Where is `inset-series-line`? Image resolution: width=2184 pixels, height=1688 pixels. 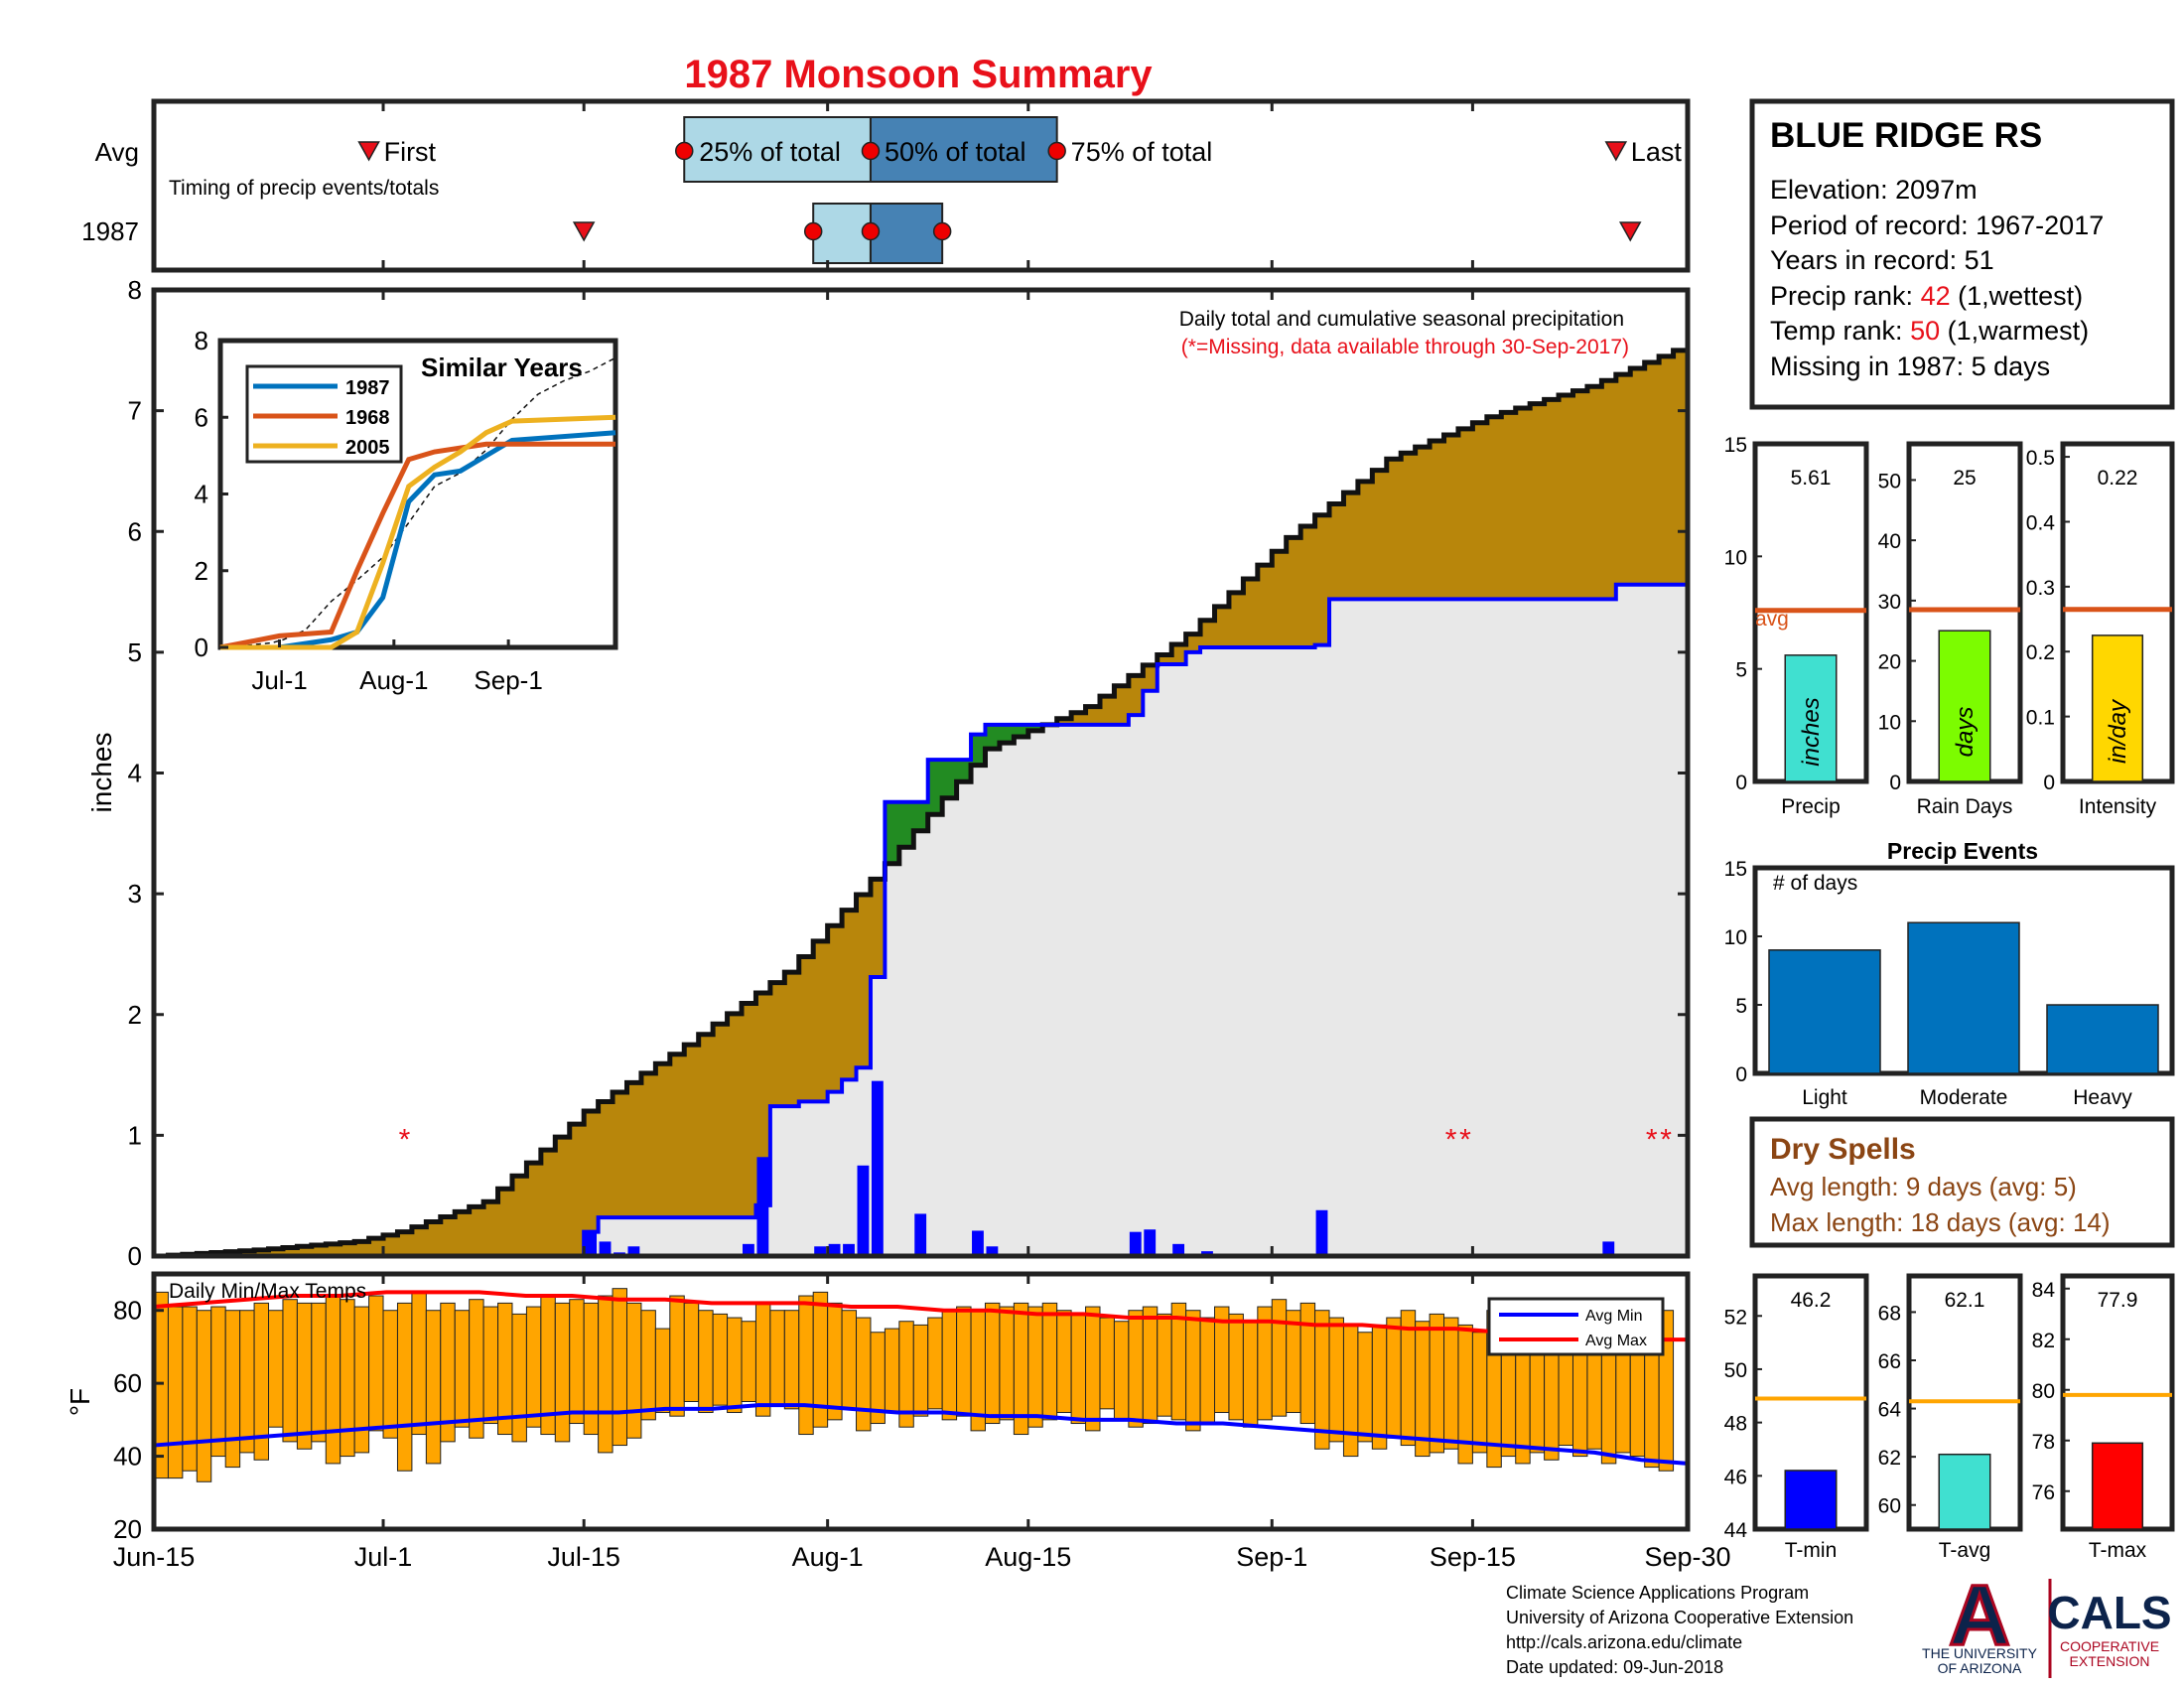 inset-series-line is located at coordinates (418, 540).